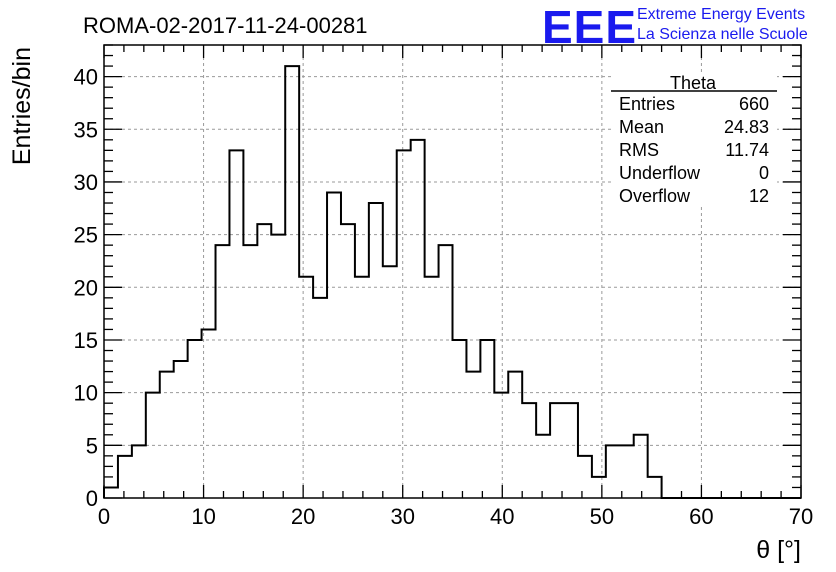 The height and width of the screenshot is (572, 836). What do you see at coordinates (721, 14) in the screenshot?
I see `logo-line-1: Extreme Energy Events` at bounding box center [721, 14].